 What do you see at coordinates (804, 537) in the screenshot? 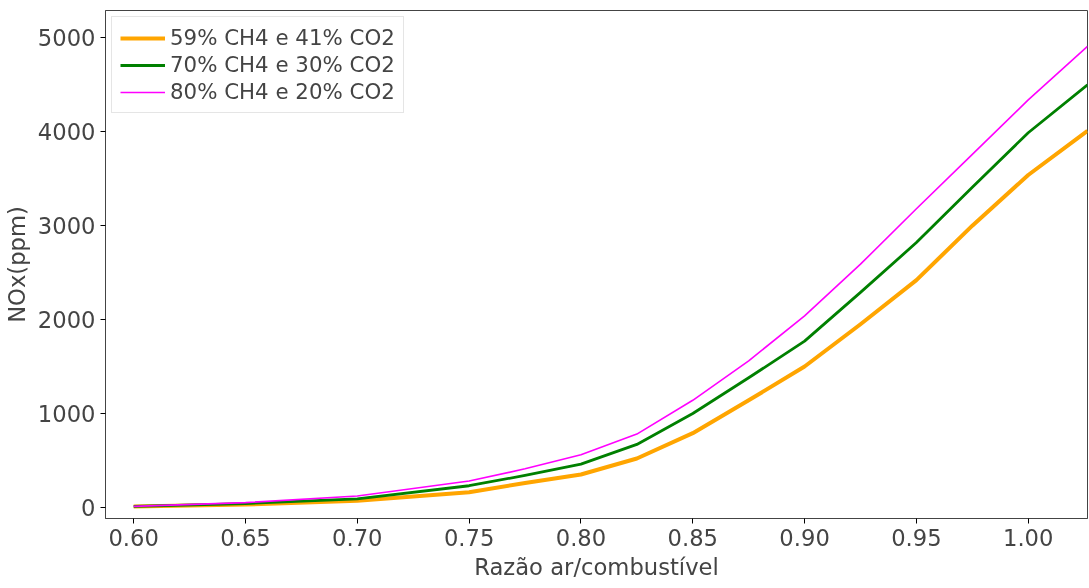
I see `x-tick-label: 0.90` at bounding box center [804, 537].